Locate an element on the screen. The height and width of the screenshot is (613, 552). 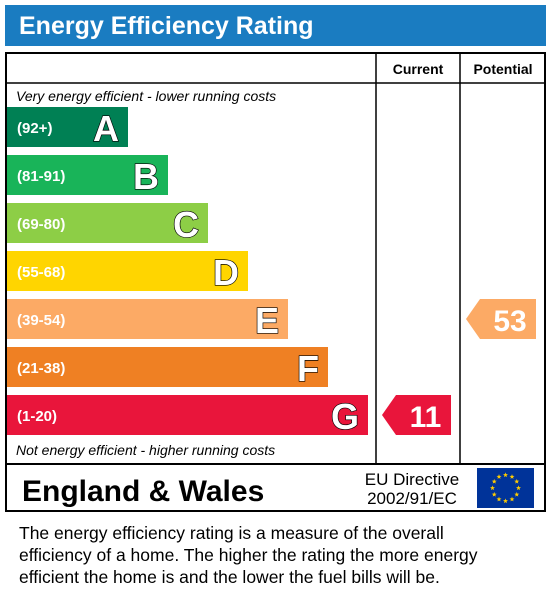
potential-rating-arrow is located at coordinates (501, 319).